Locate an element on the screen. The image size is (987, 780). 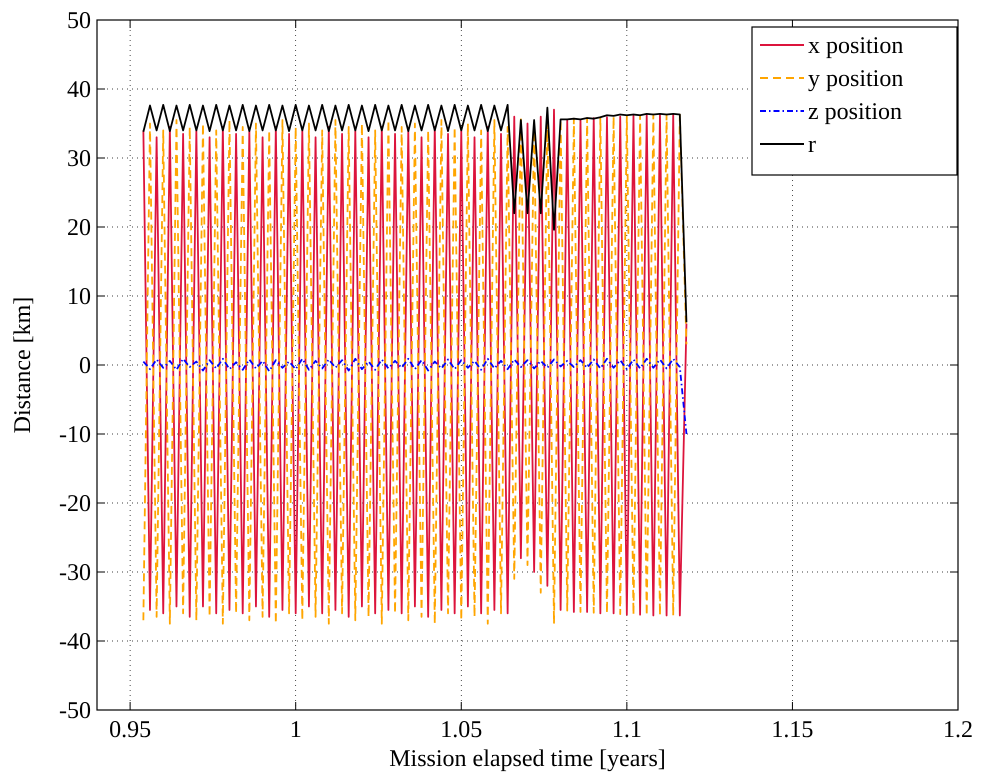
legend-label: z position is located at coordinates (855, 112).